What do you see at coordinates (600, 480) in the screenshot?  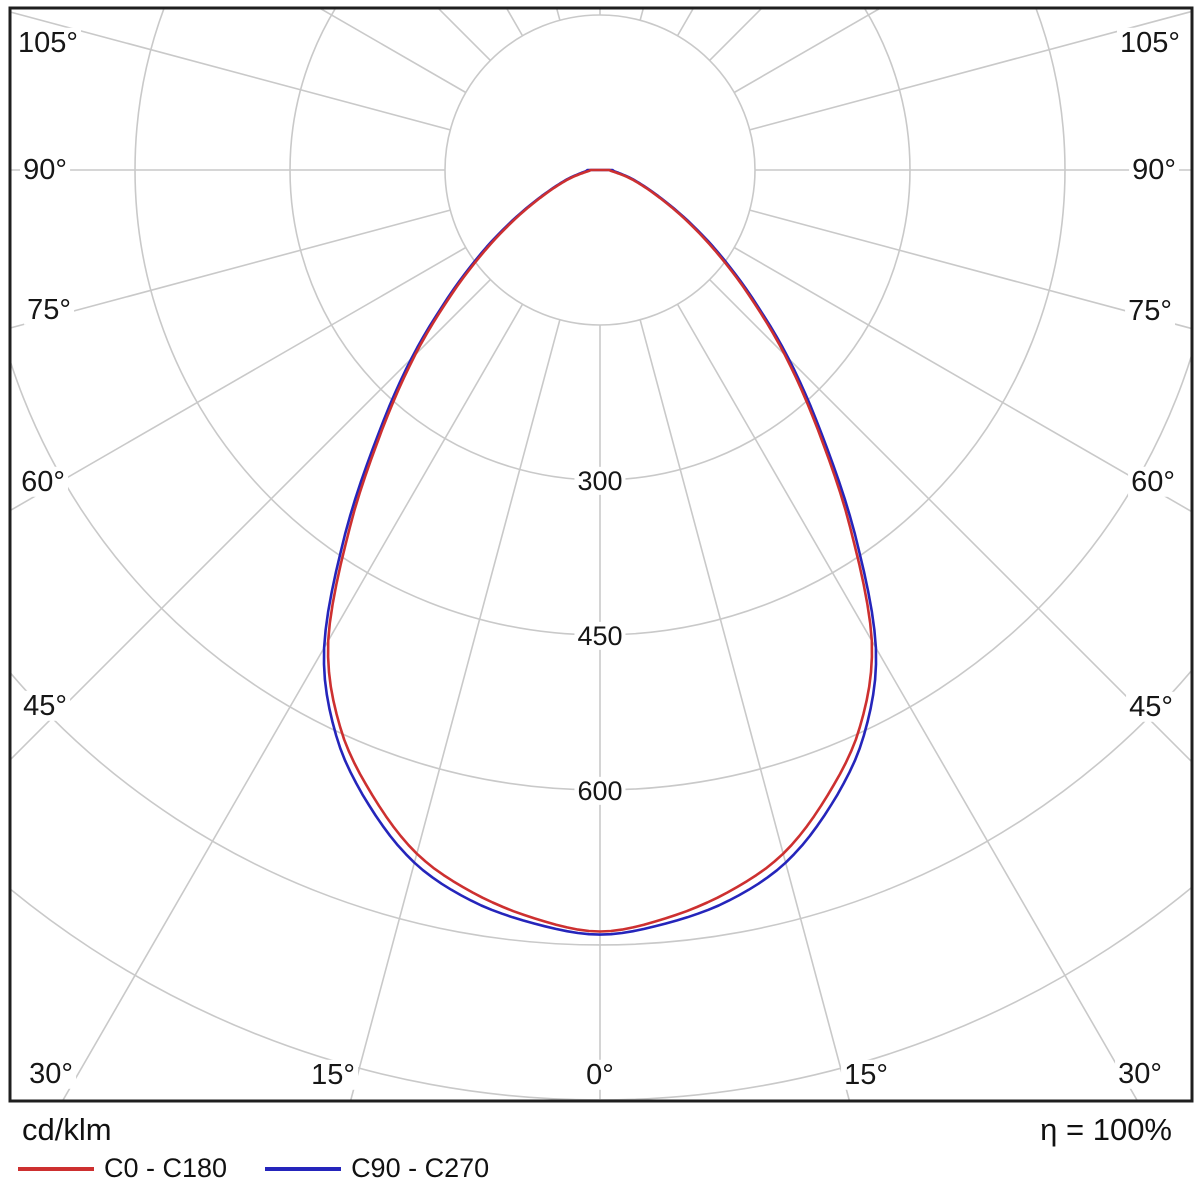 I see `ring-value-label: 300` at bounding box center [600, 480].